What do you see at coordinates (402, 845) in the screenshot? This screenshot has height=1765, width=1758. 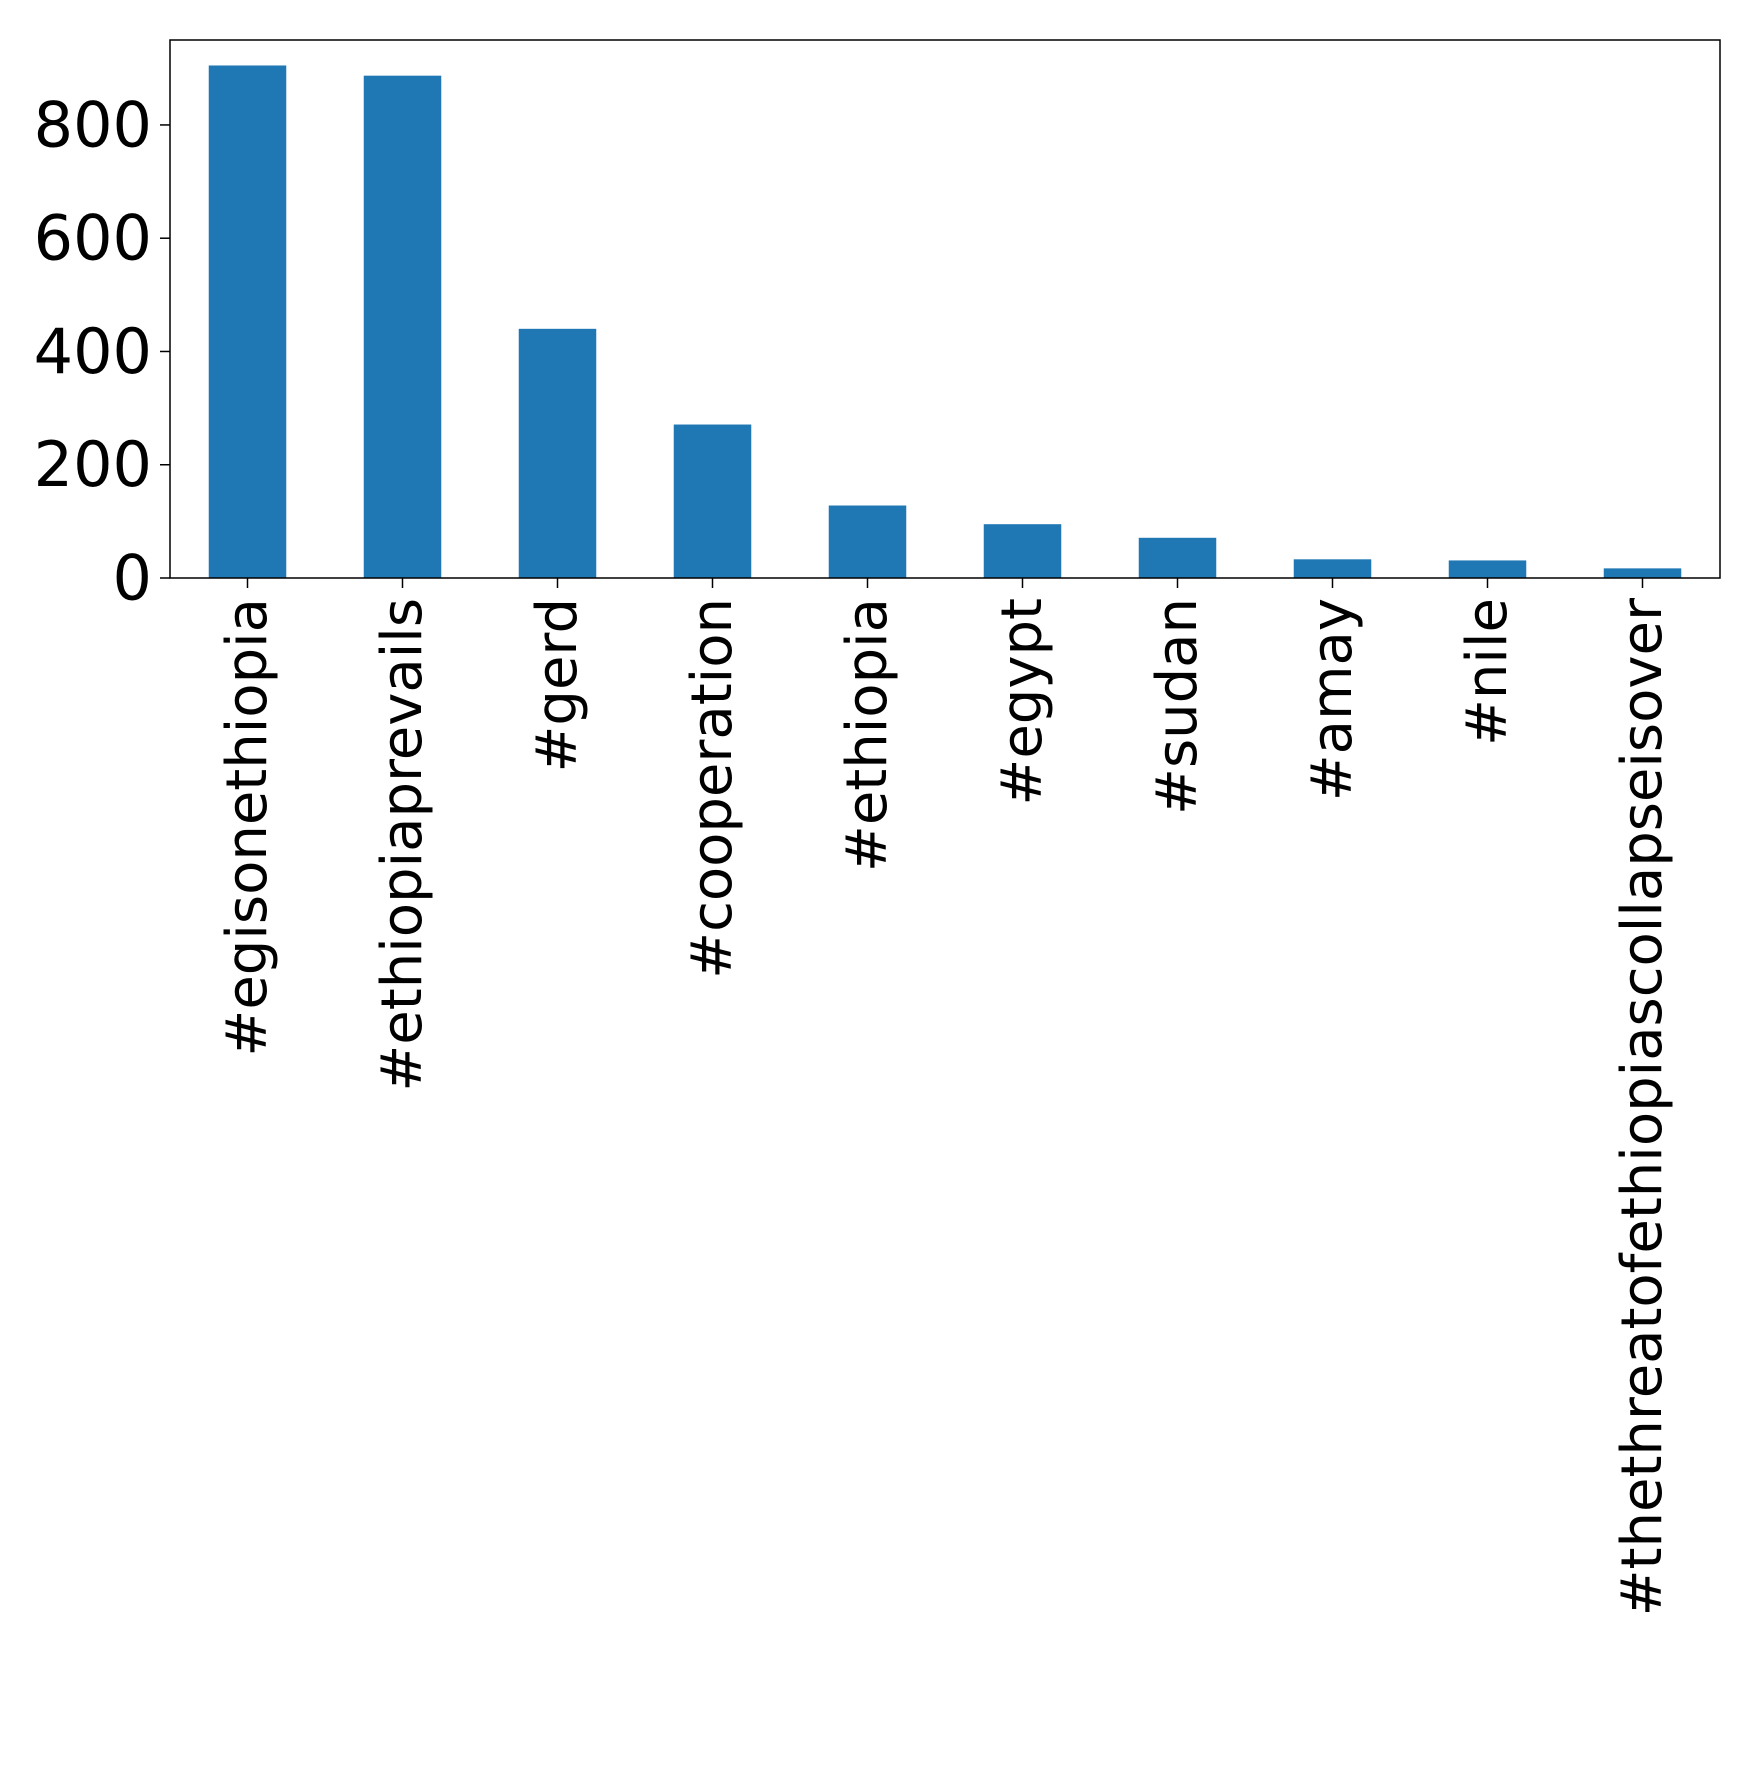 I see `x-tick-label-1: #ethiopiaprevails` at bounding box center [402, 845].